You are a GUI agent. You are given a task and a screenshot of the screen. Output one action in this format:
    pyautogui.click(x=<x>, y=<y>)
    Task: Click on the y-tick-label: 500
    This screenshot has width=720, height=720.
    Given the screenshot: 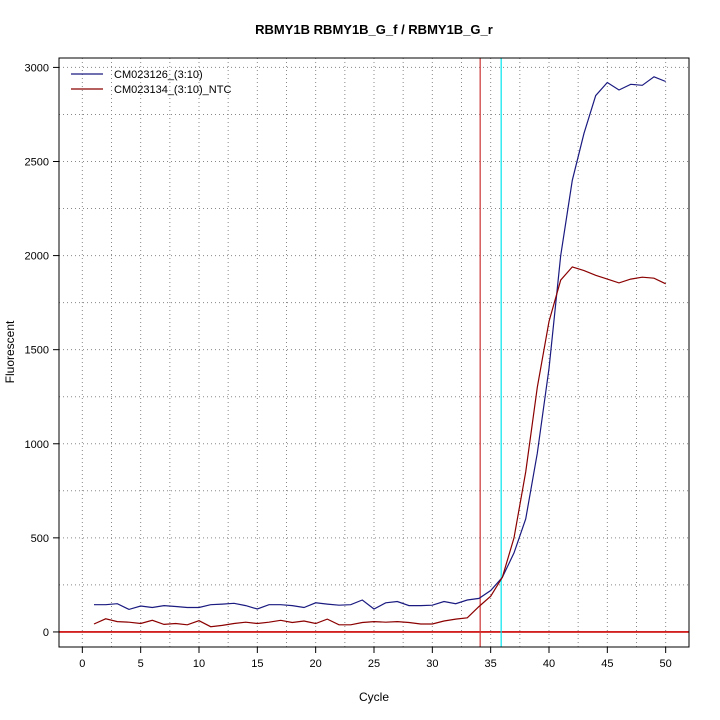 What is the action you would take?
    pyautogui.click(x=40, y=539)
    